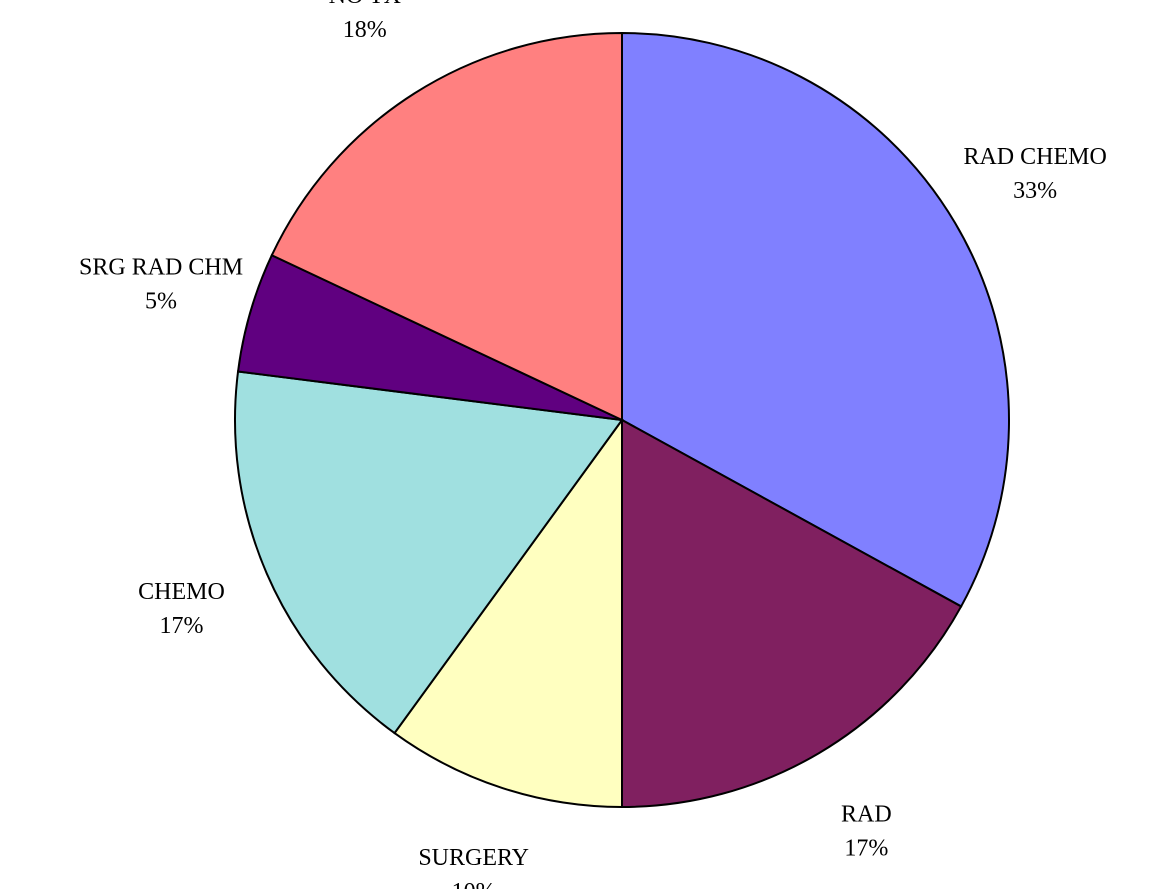  I want to click on slice-label: SRG RAD CHM, so click(161, 268).